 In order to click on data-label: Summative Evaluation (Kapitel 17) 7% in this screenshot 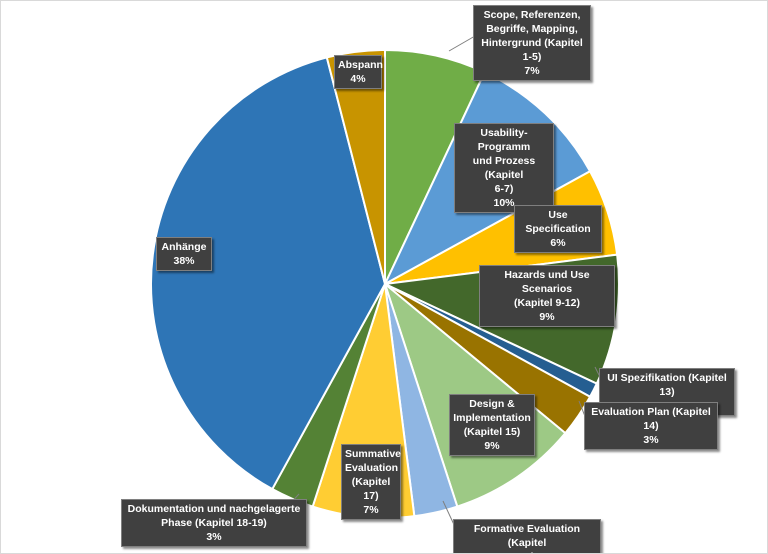, I will do `click(371, 482)`.